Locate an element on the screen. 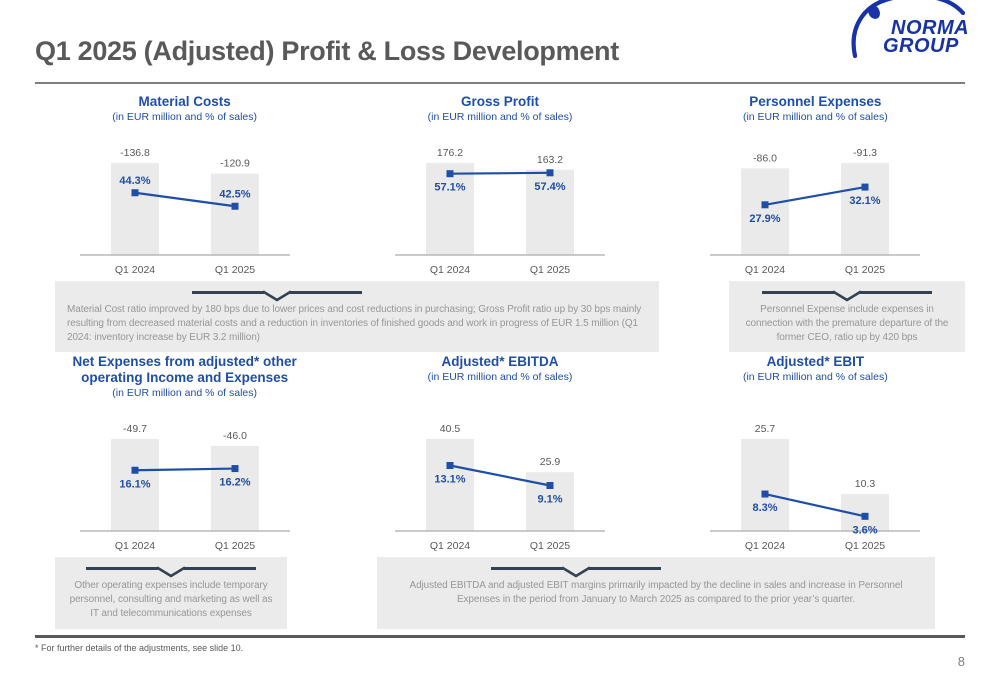 This screenshot has height=685, width=1000. logo-text-group: GROUP is located at coordinates (921, 46).